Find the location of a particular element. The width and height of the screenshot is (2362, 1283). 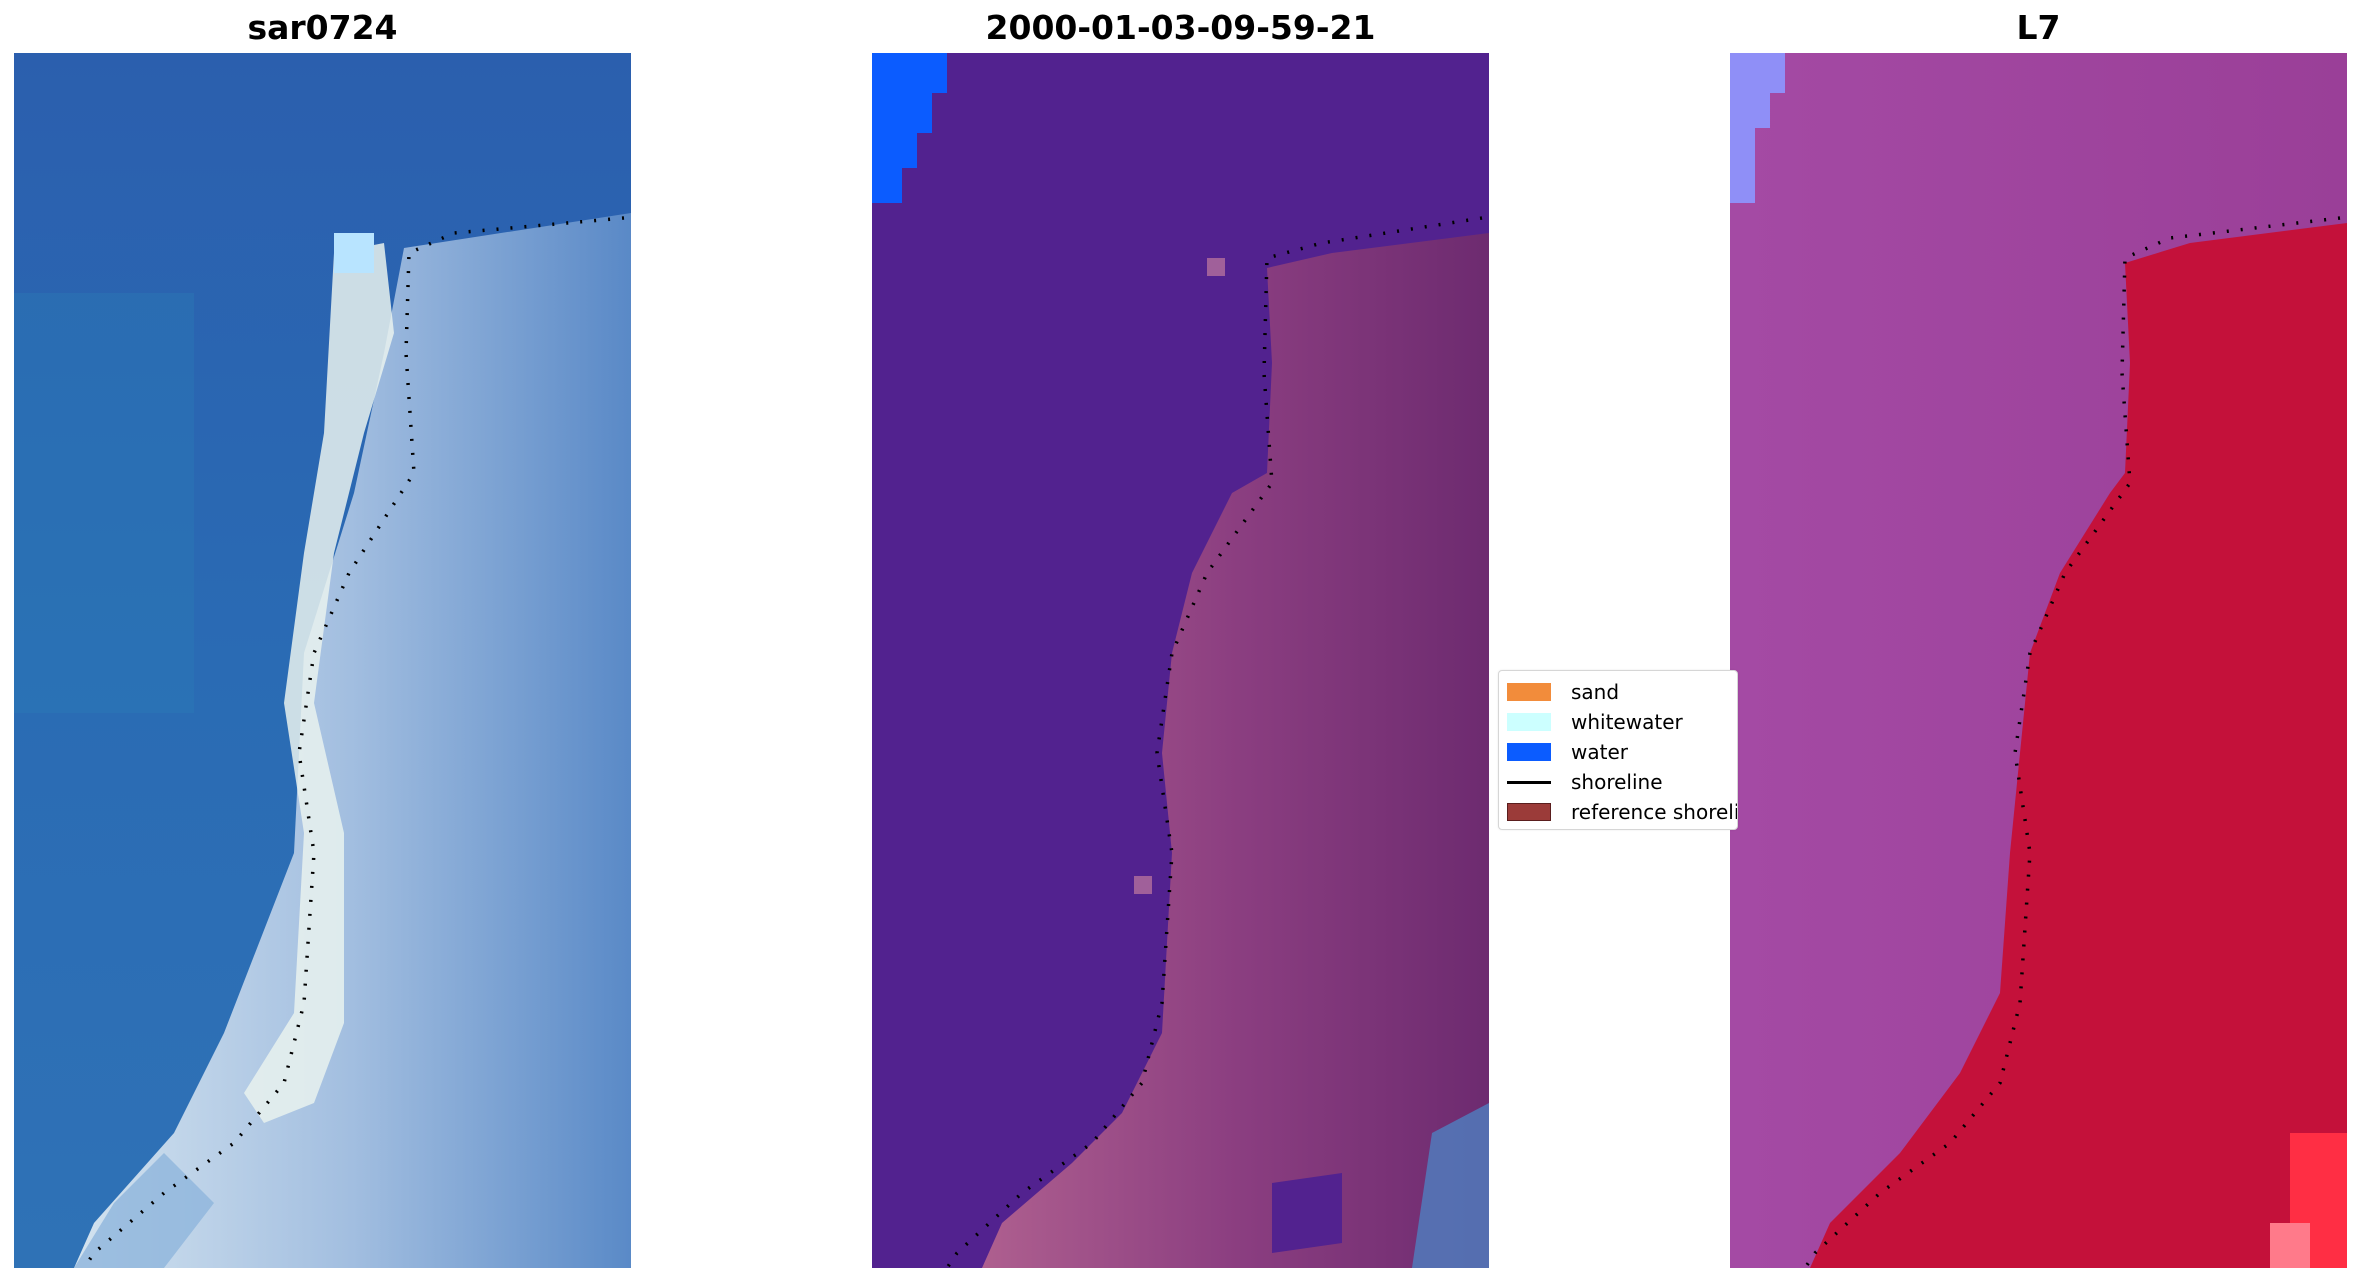

legend-entry-whitewater: whitewater is located at coordinates (1627, 722).